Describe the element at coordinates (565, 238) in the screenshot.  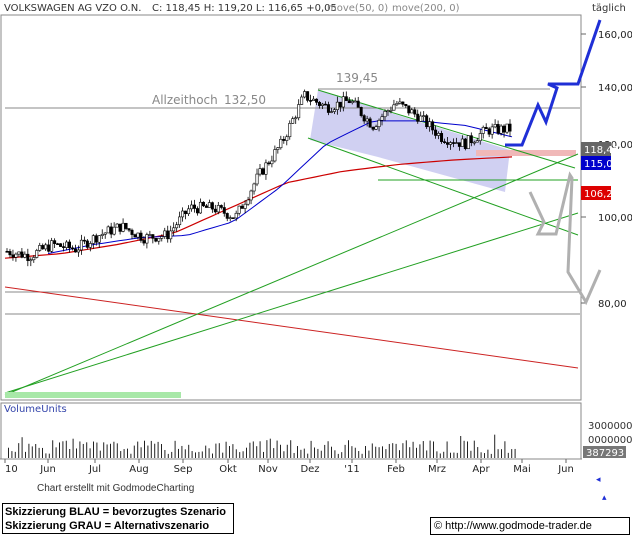
I see `gray-scenario-path` at that location.